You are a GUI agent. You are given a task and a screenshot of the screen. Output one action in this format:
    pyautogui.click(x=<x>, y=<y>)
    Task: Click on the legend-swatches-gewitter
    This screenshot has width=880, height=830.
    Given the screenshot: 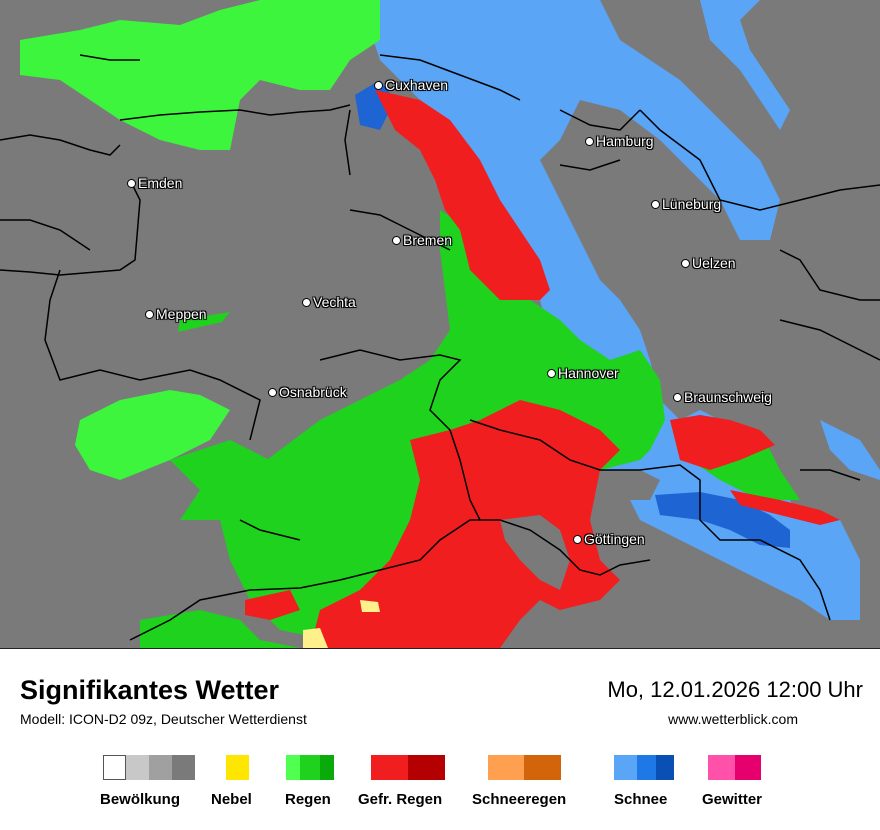 What is the action you would take?
    pyautogui.click(x=734, y=767)
    